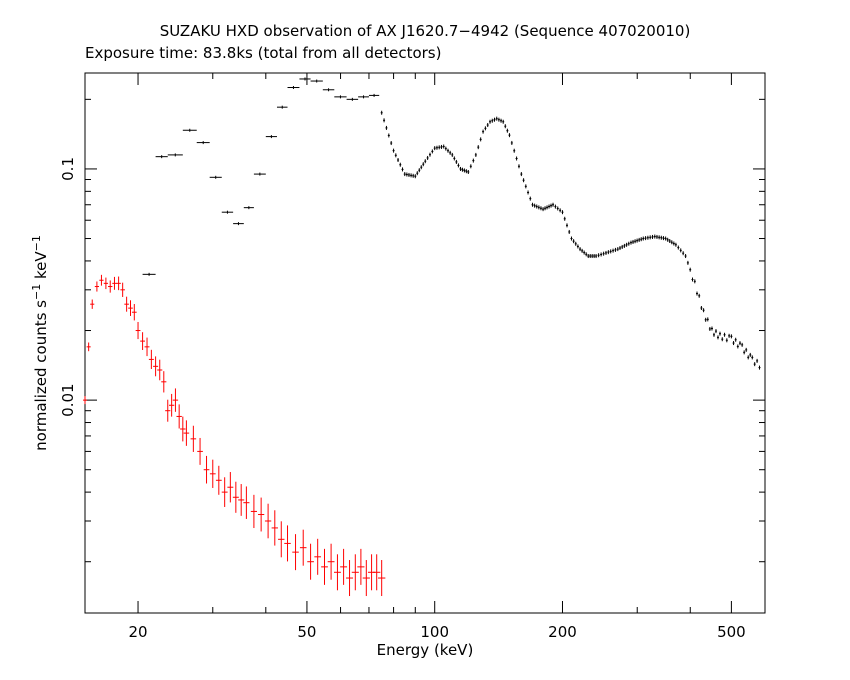 This screenshot has width=850, height=680. What do you see at coordinates (731, 632) in the screenshot?
I see `x-tick-label: 500` at bounding box center [731, 632].